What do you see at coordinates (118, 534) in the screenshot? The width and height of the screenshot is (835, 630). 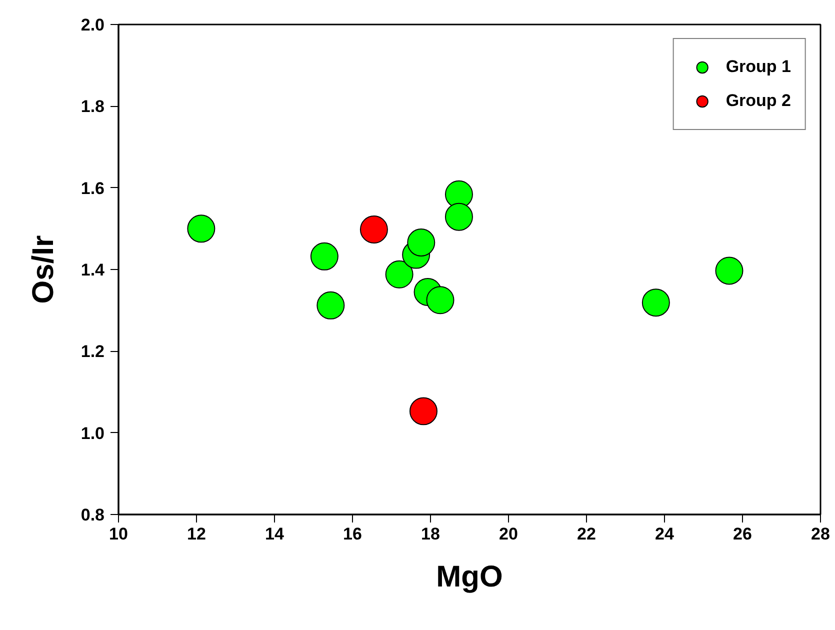 I see `x-tick-label: 10` at bounding box center [118, 534].